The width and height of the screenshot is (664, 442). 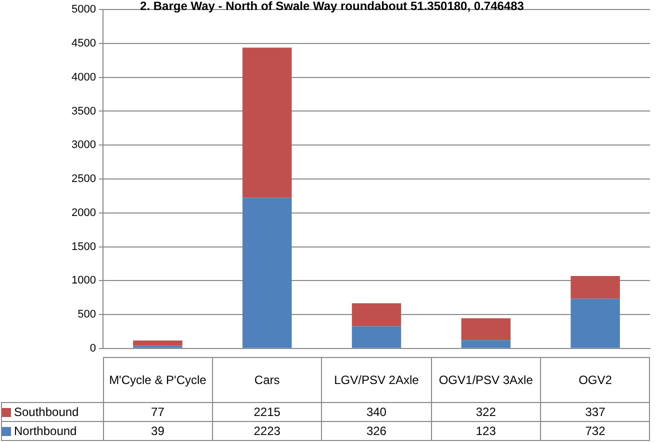 What do you see at coordinates (377, 431) in the screenshot?
I see `data-label: 326` at bounding box center [377, 431].